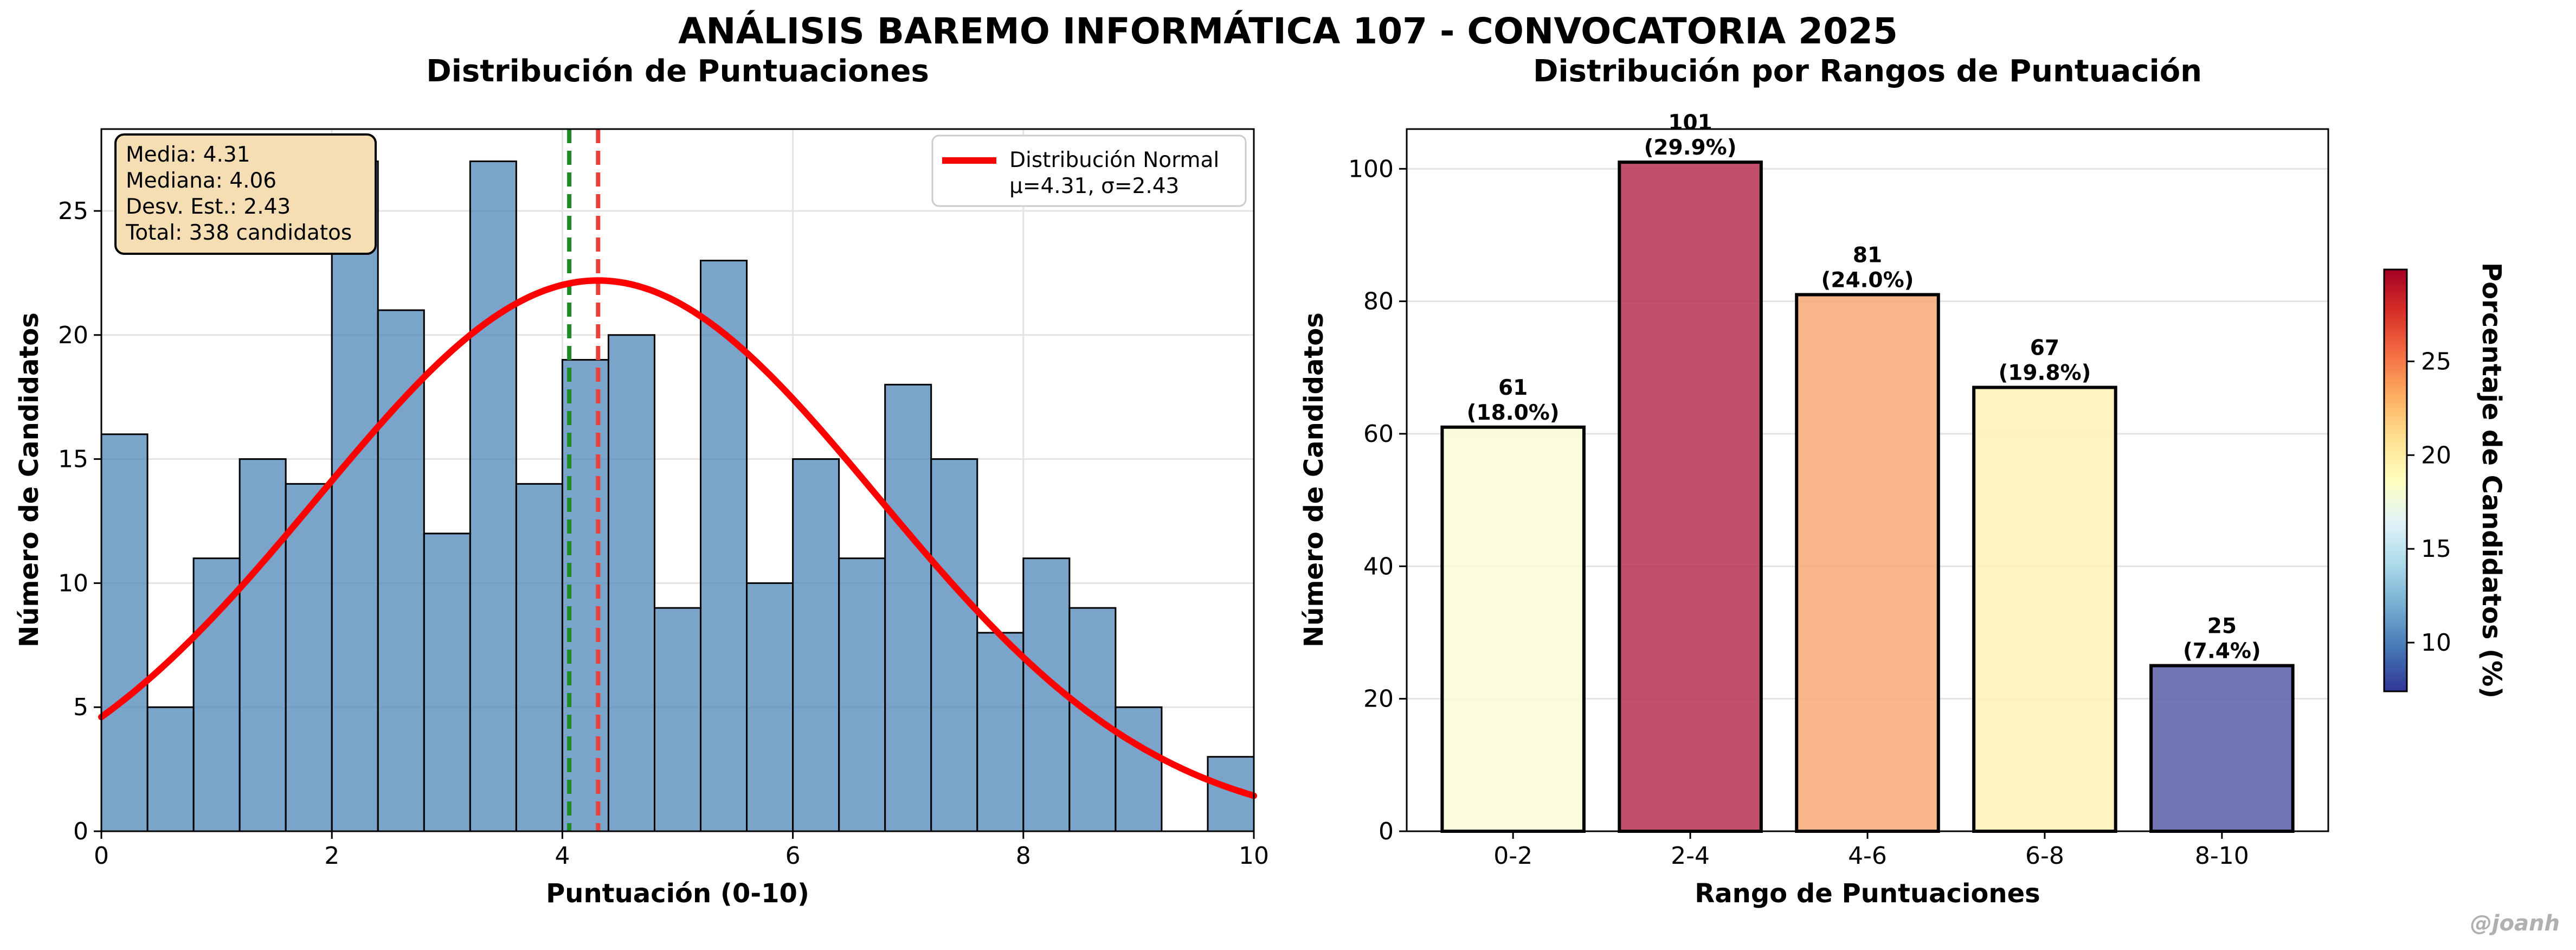  Describe the element at coordinates (1377, 500) in the screenshot. I see `range-y-ticks: 0 20 40 60 80 100` at that location.